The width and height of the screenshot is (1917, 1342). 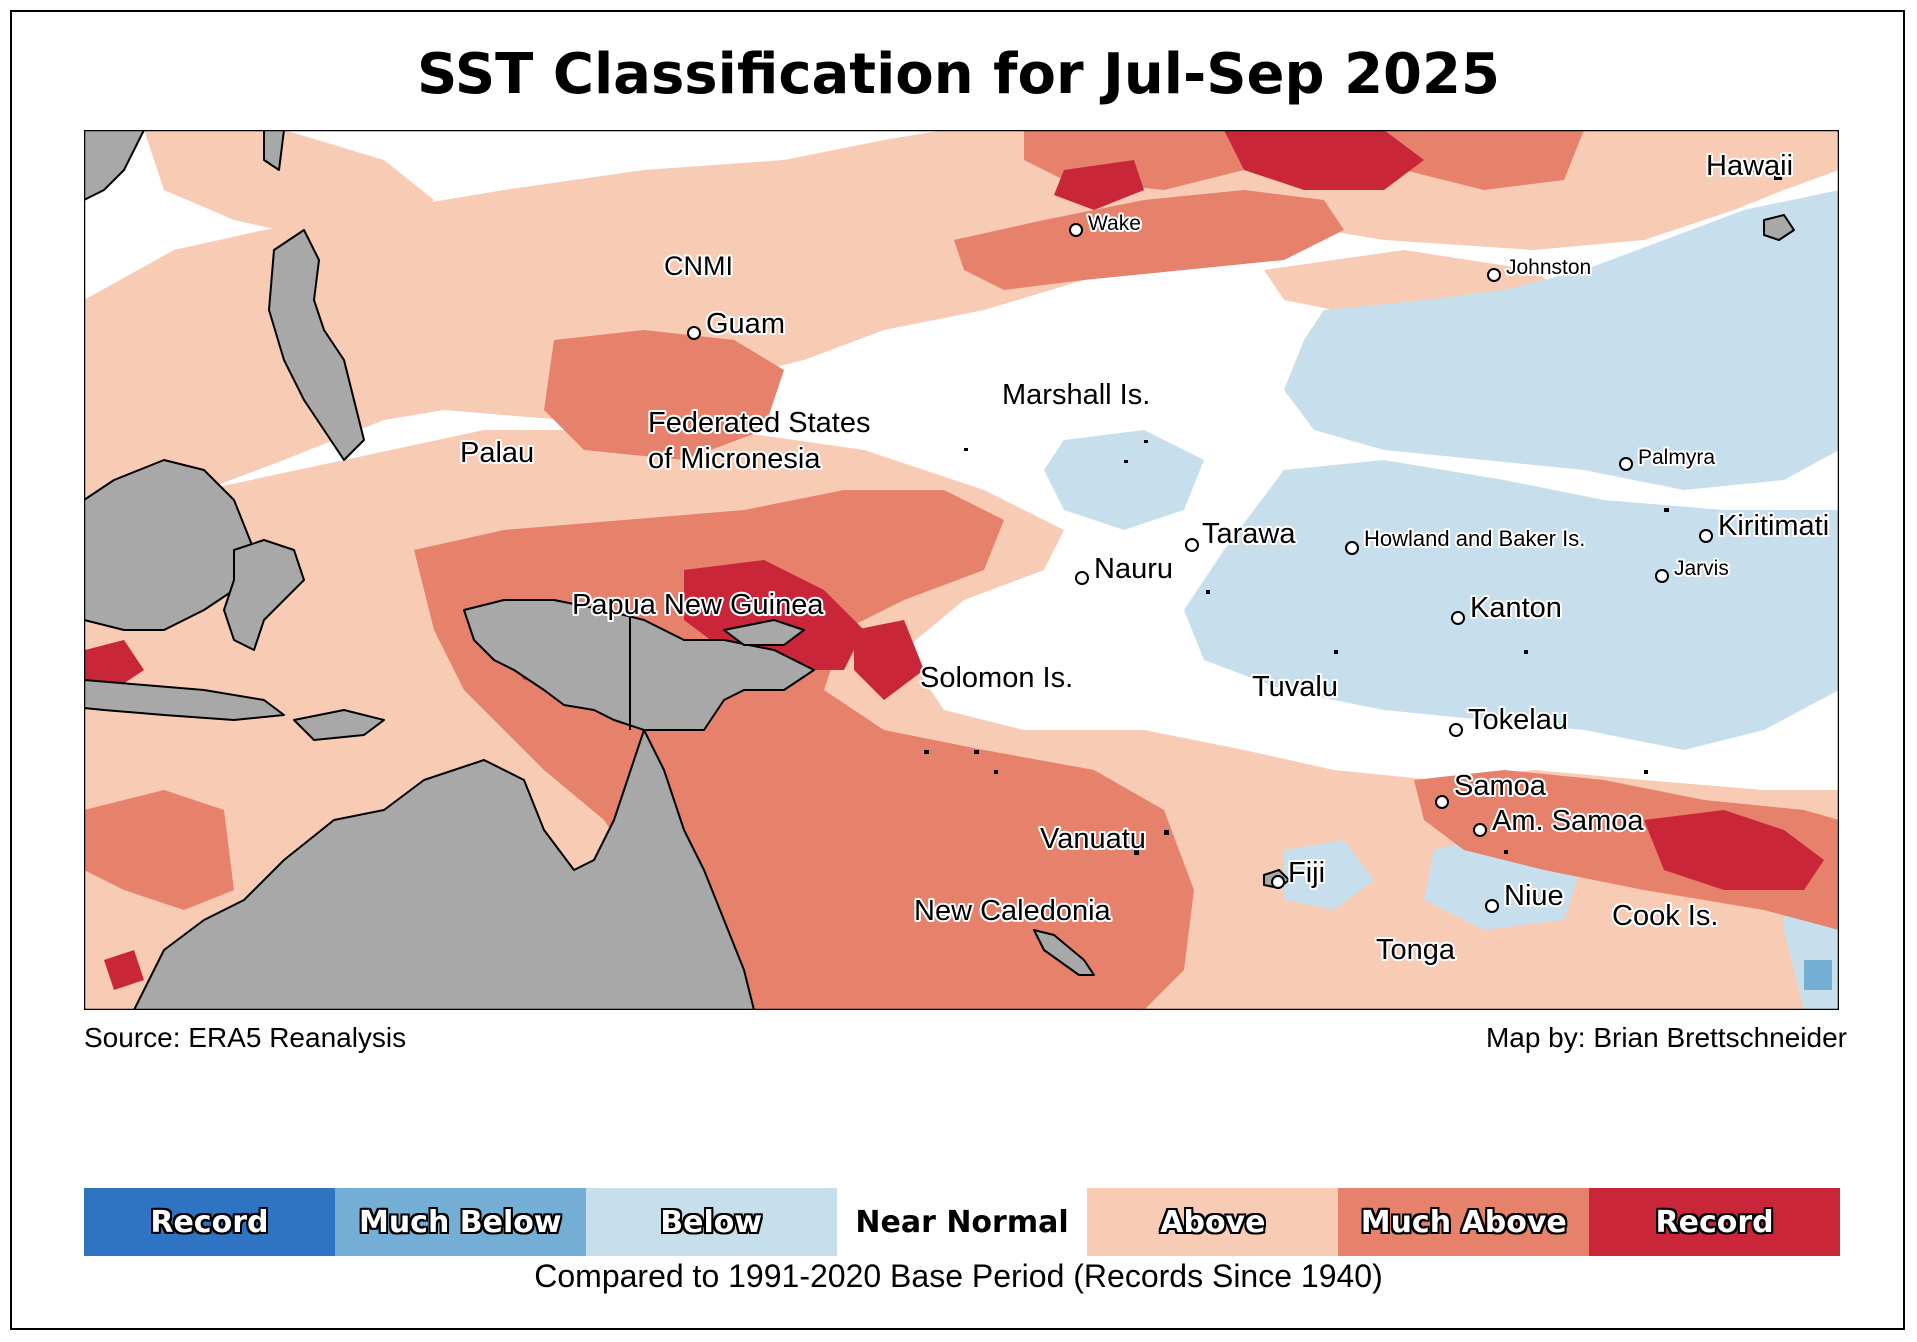 I want to click on fiji-marker, so click(x=1278, y=882).